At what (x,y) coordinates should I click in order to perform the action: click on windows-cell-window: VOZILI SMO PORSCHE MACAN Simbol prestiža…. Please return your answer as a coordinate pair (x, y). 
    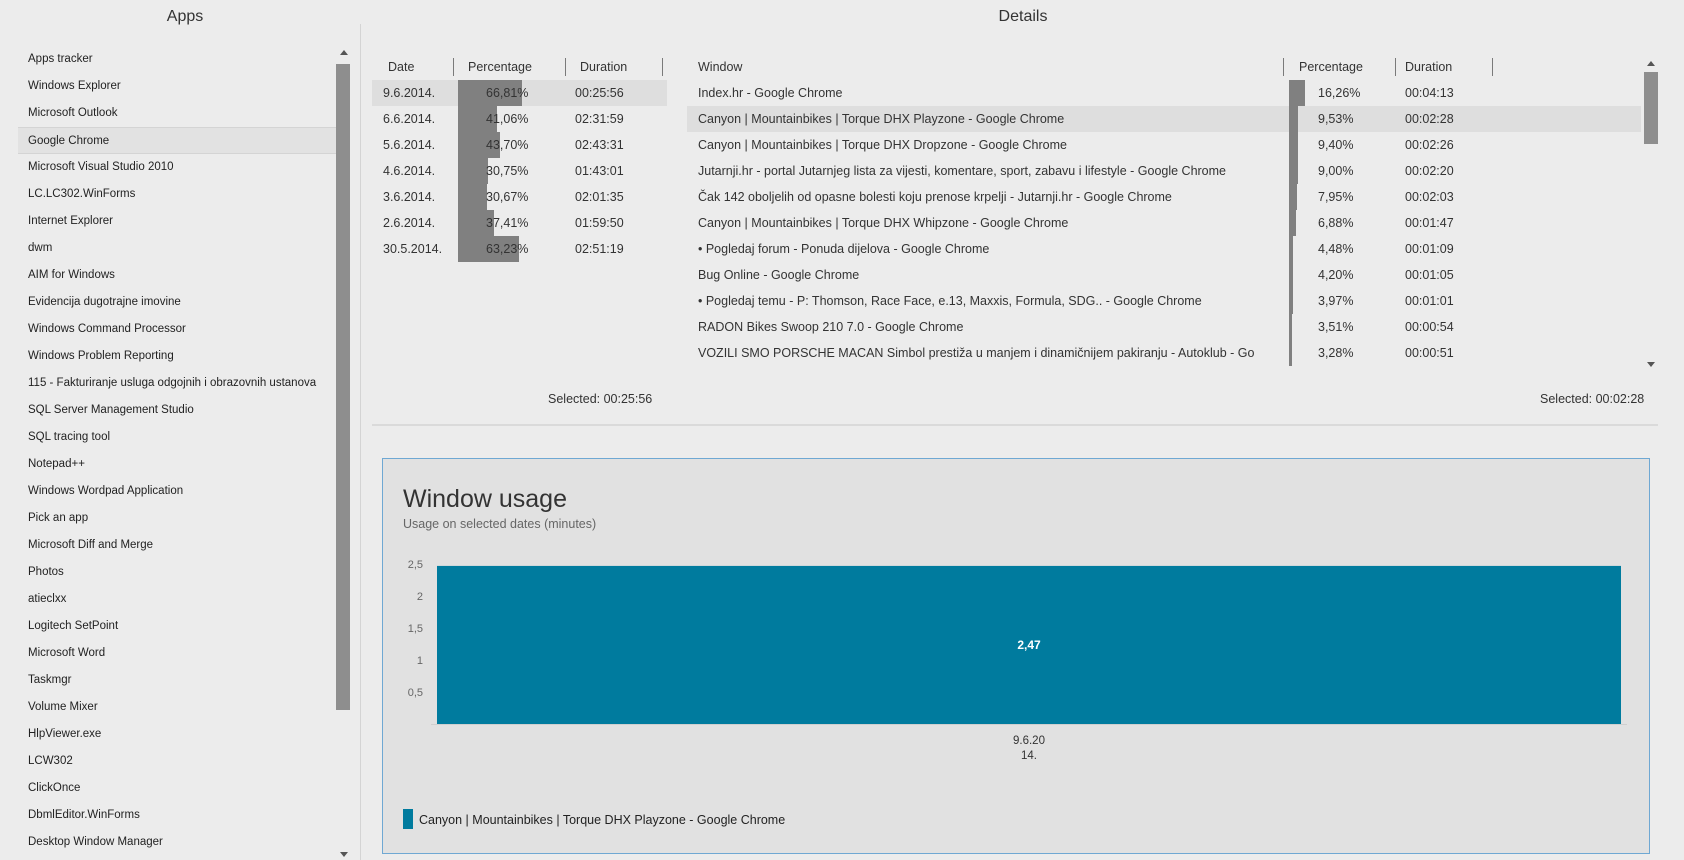
    Looking at the image, I should click on (976, 353).